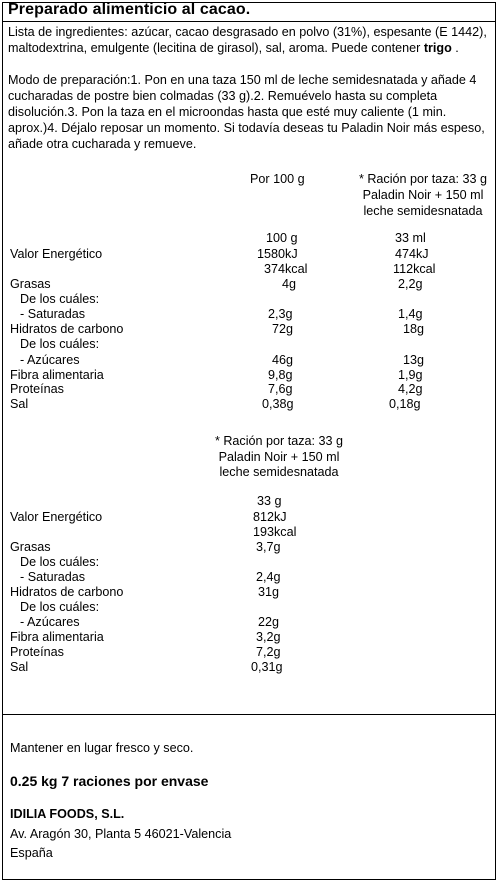 This screenshot has height=884, width=500. What do you see at coordinates (57, 375) in the screenshot?
I see `fiber-label: Fibra alimentaria` at bounding box center [57, 375].